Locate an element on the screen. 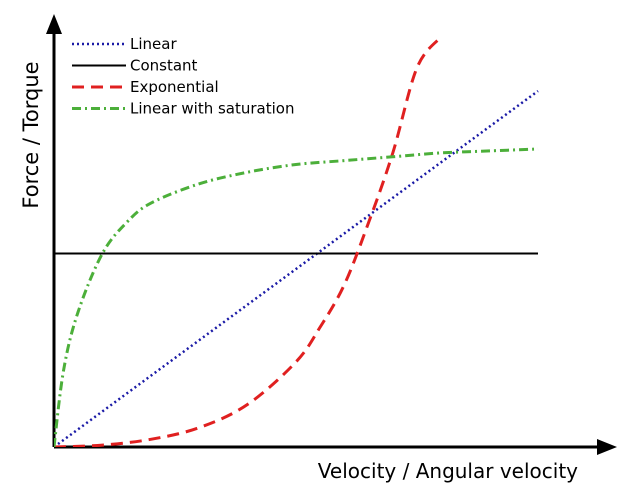  legend-label-linear: Linear is located at coordinates (153, 44).